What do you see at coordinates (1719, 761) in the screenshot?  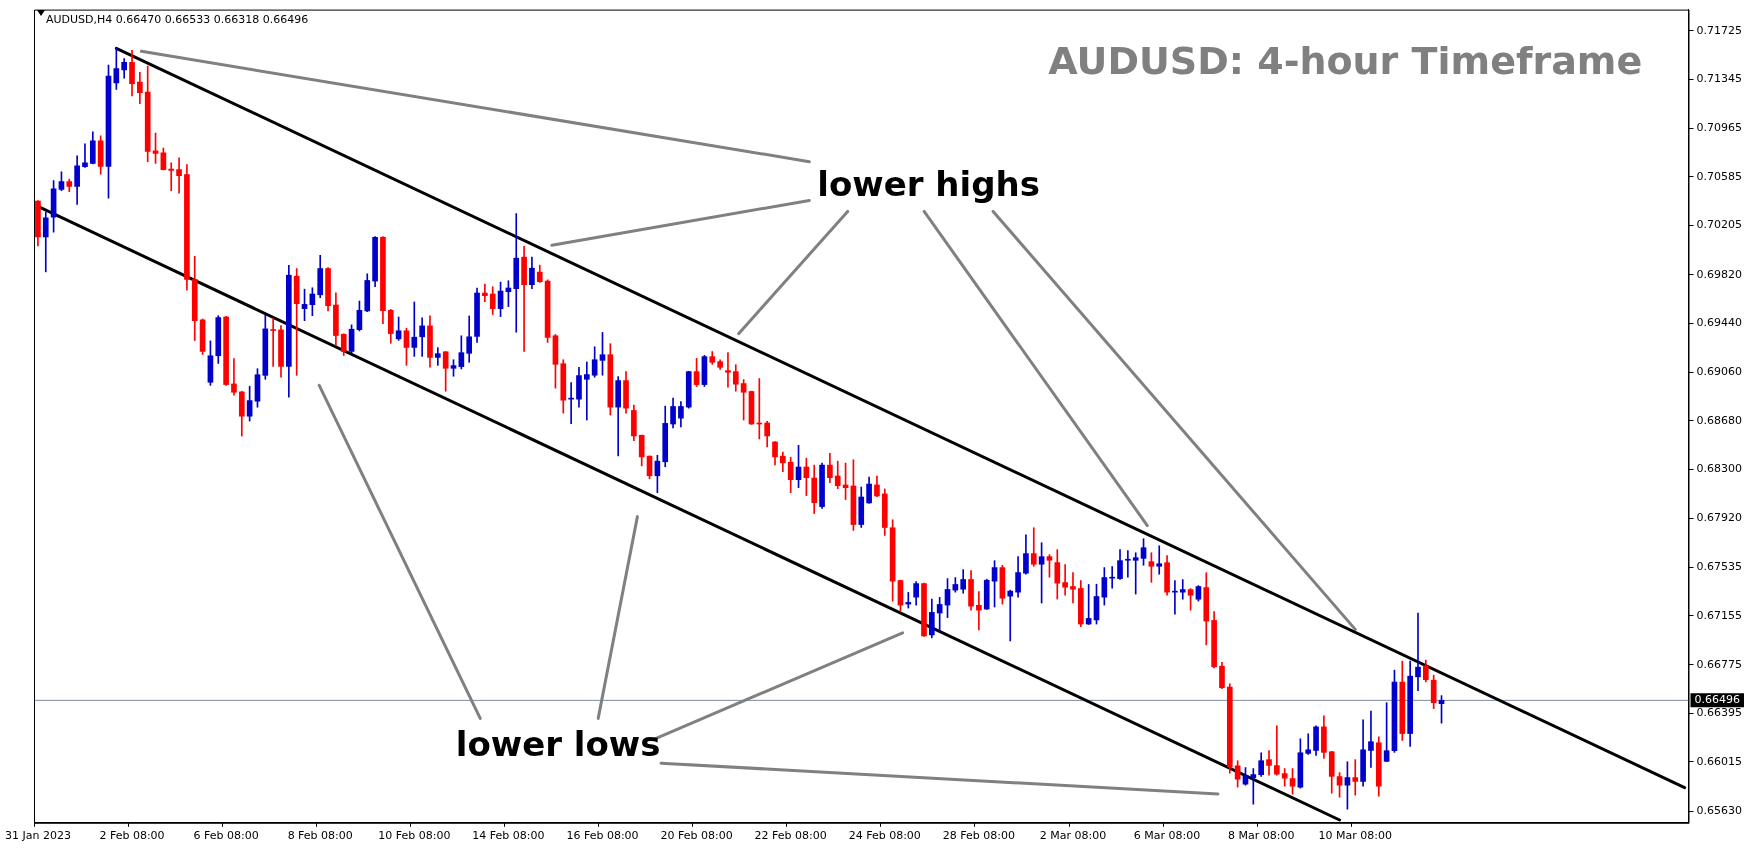 I see `y-tick-label: 0.66015` at bounding box center [1719, 761].